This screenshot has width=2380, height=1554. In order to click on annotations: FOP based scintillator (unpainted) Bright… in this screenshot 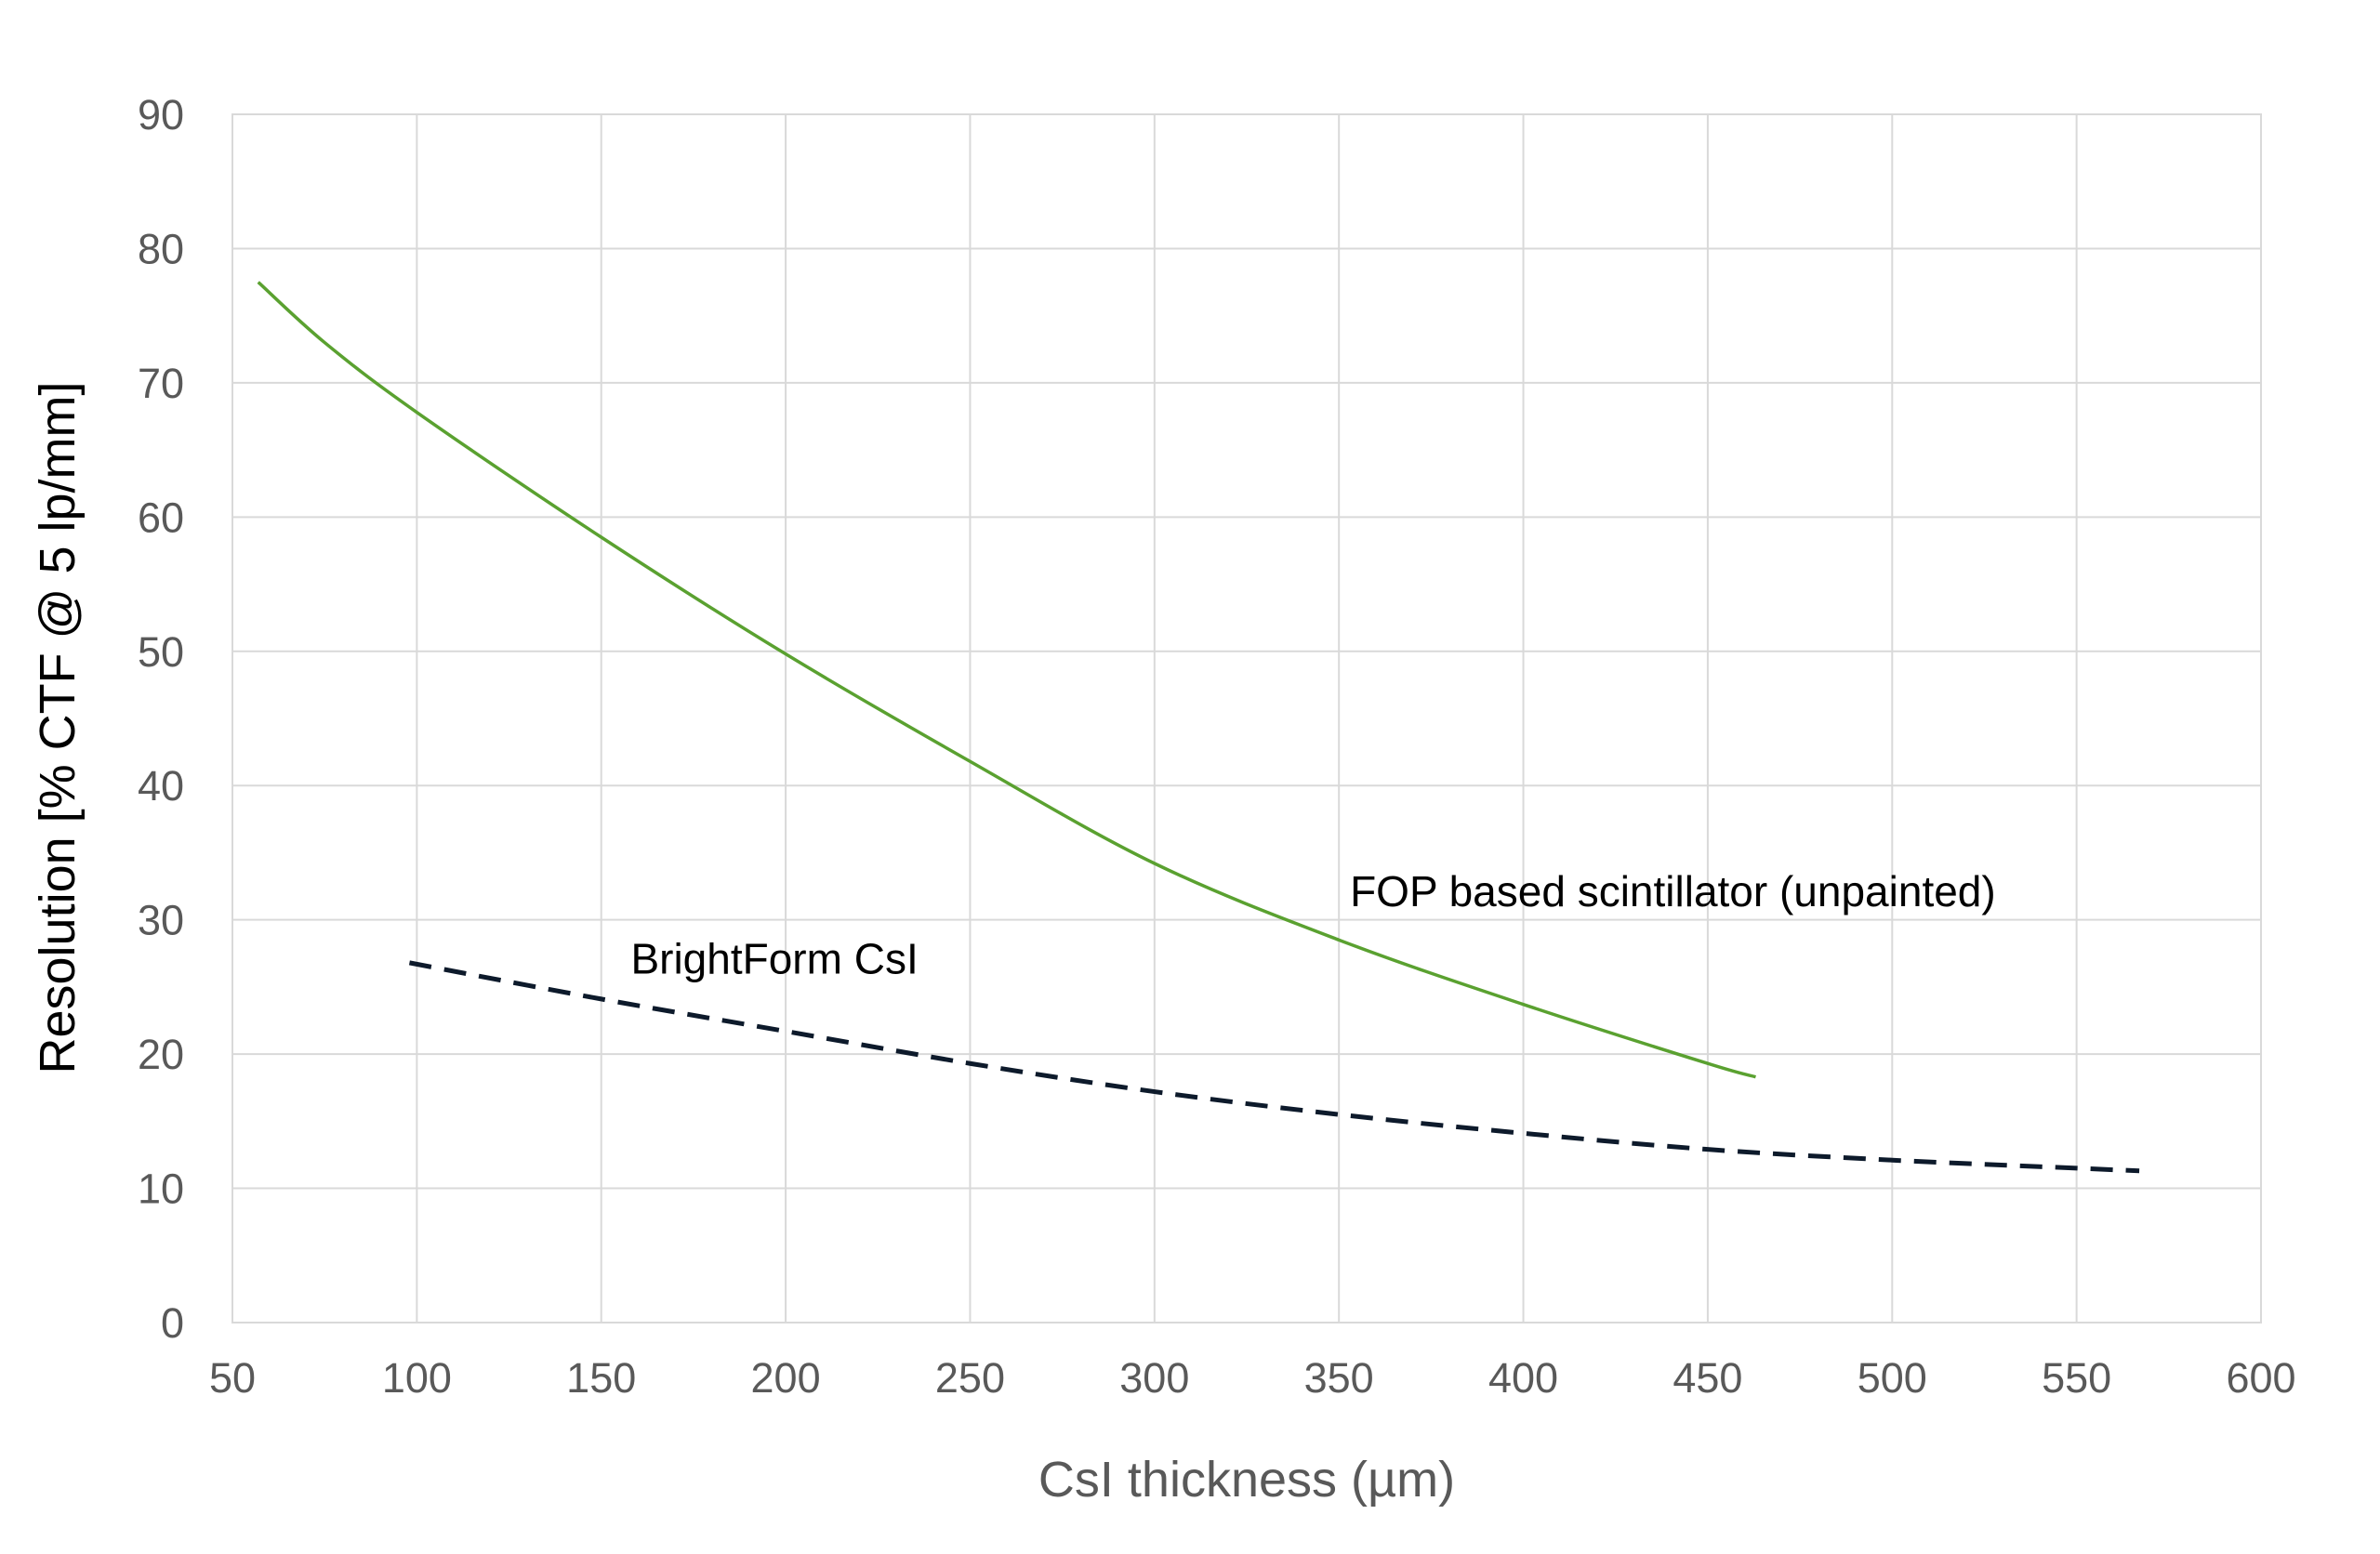, I will do `click(1312, 924)`.